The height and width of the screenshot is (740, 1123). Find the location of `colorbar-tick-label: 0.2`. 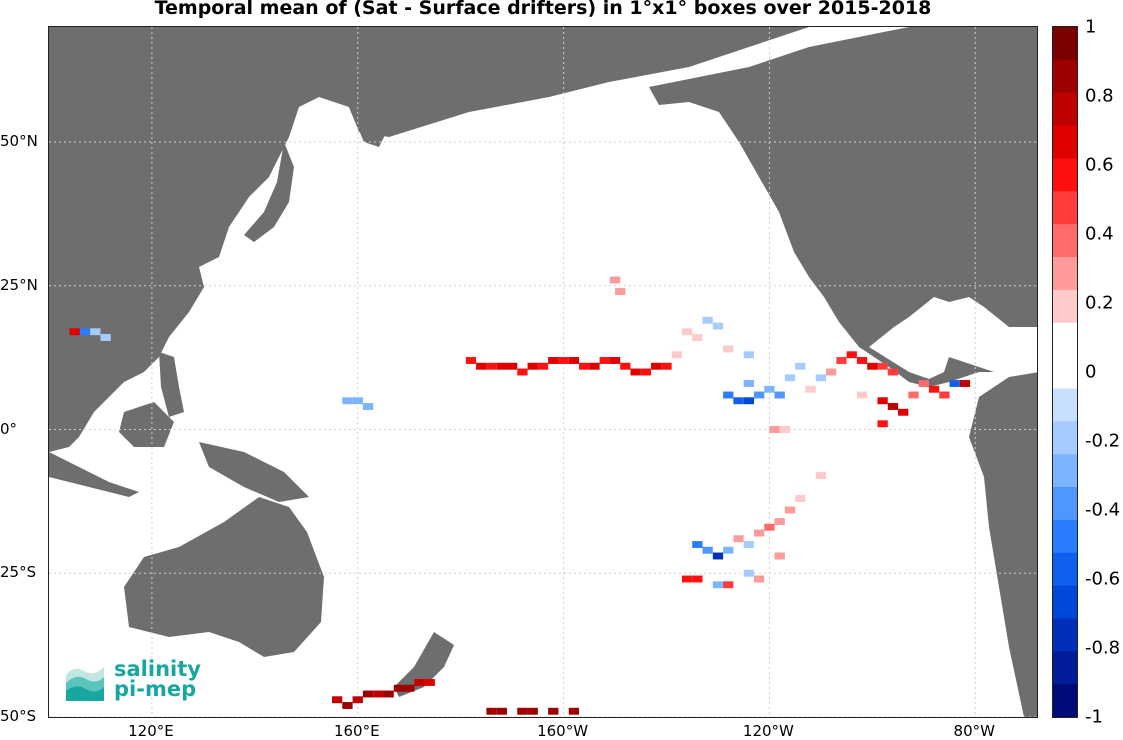

colorbar-tick-label: 0.2 is located at coordinates (1099, 303).